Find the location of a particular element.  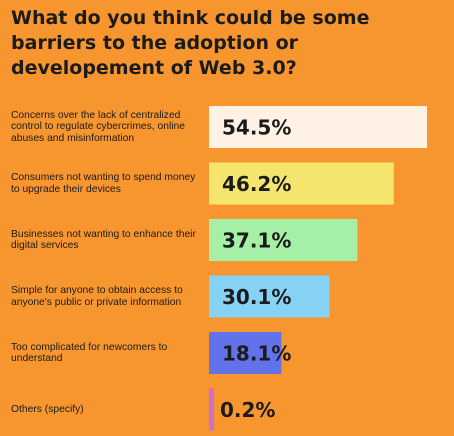

value-label-4: 30.1% is located at coordinates (256, 297).